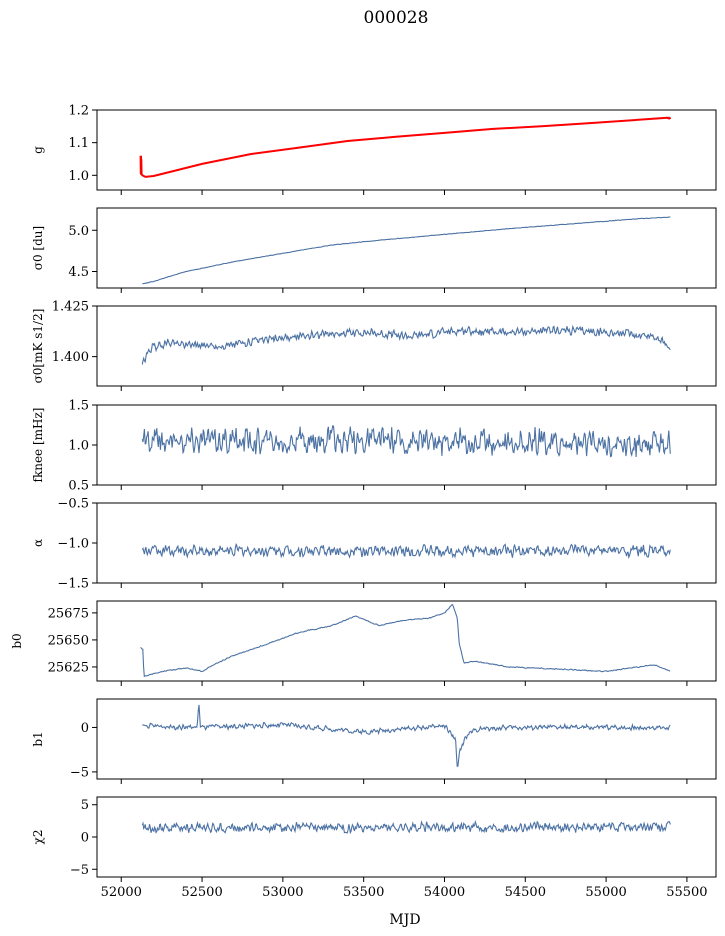  Describe the element at coordinates (70, 307) in the screenshot. I see `y-tick-label: 1.425` at that location.